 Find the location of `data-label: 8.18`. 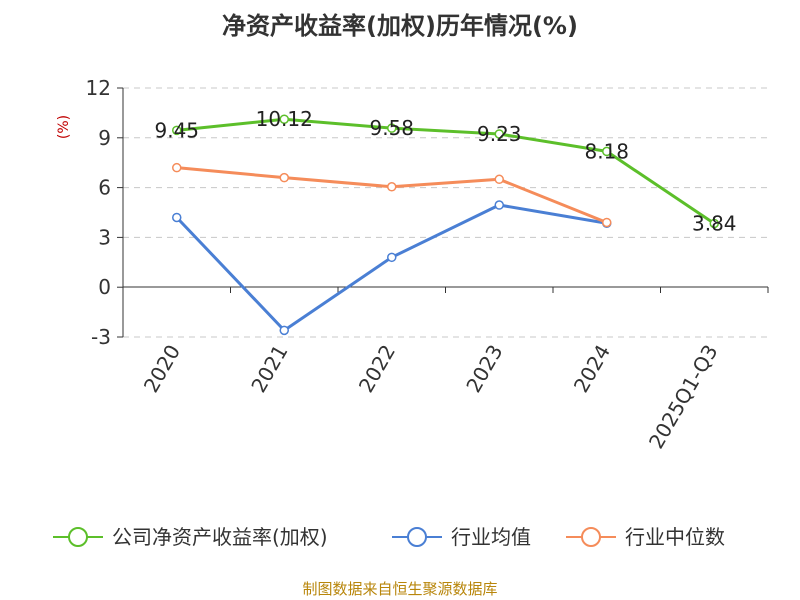

data-label: 8.18 is located at coordinates (606, 151).